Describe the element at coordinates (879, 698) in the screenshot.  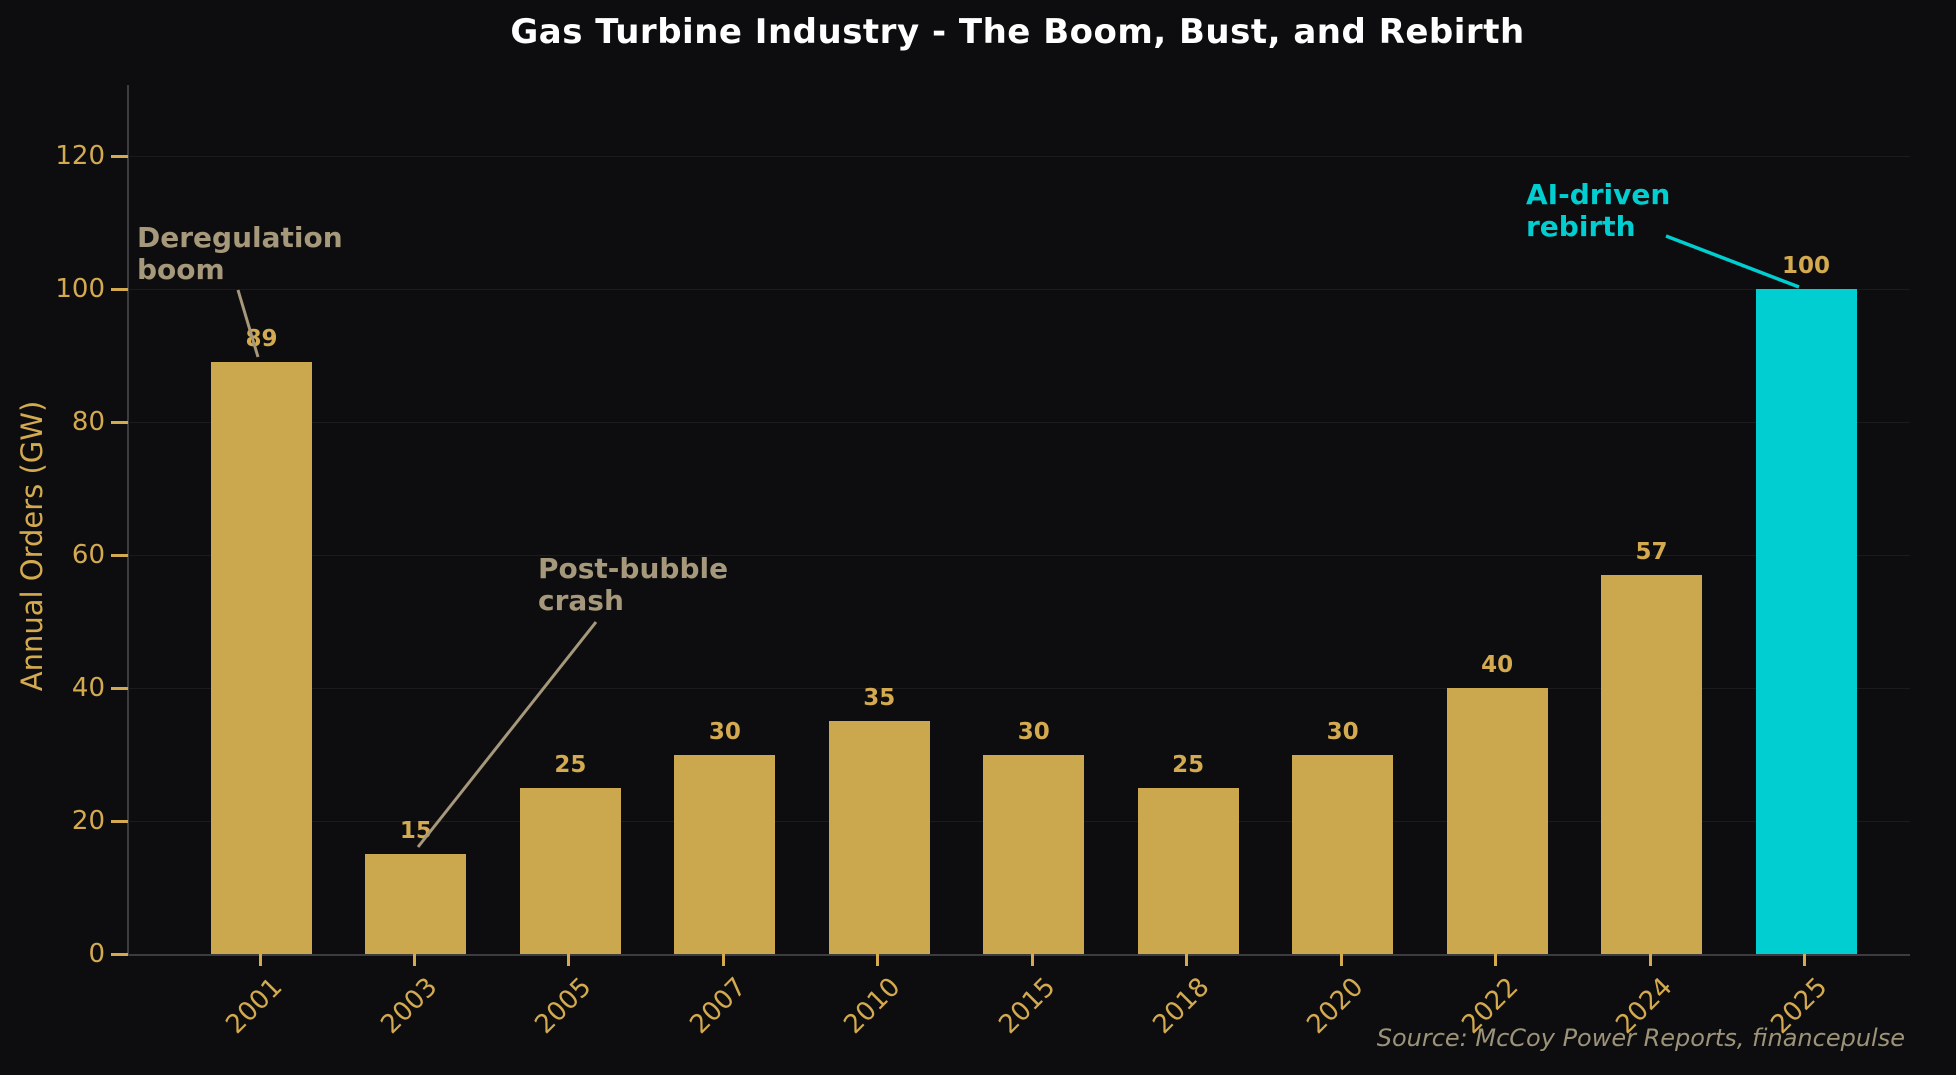
I see `bar-value-label-2010: 35` at that location.